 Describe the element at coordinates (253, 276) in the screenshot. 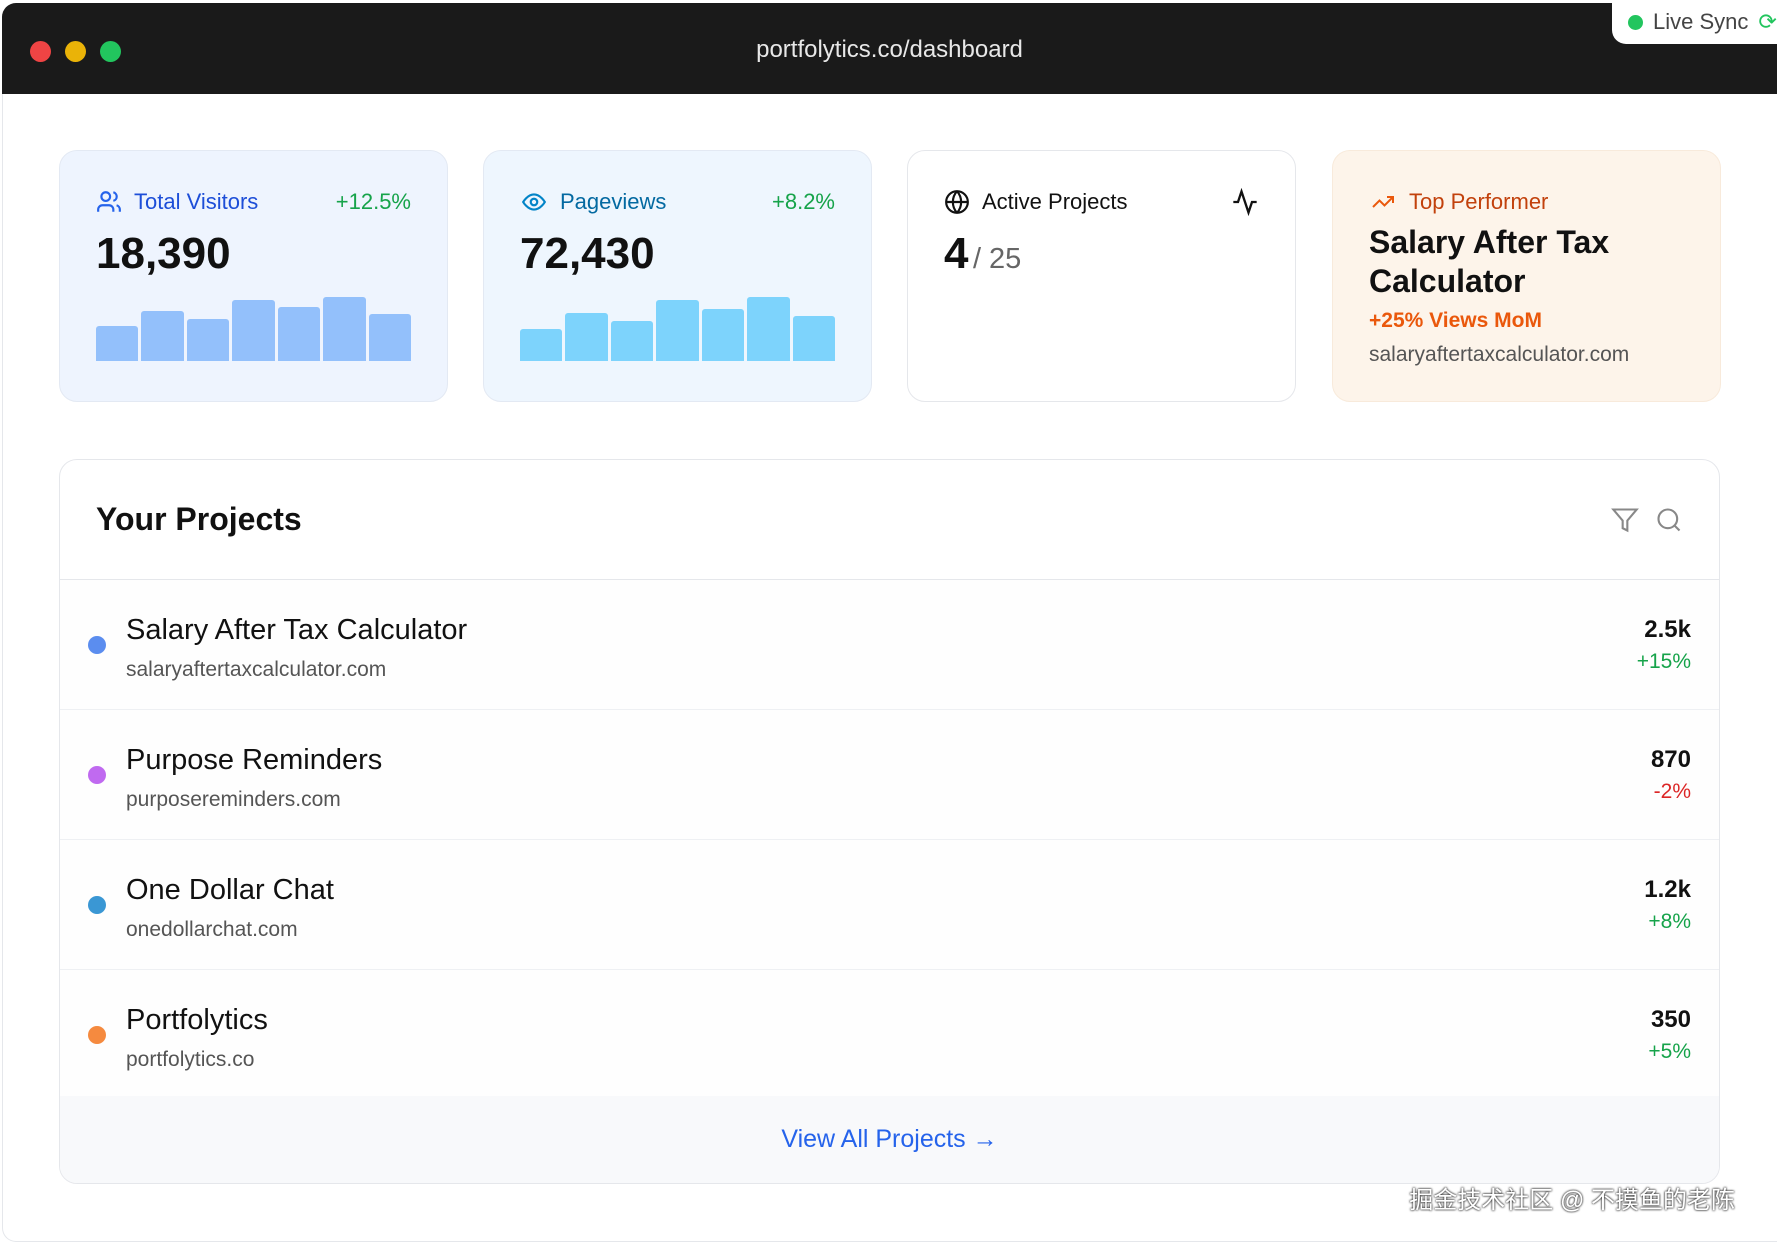

I see `stat-card-visitors: Total Visitors +12.5% 18,390` at that location.